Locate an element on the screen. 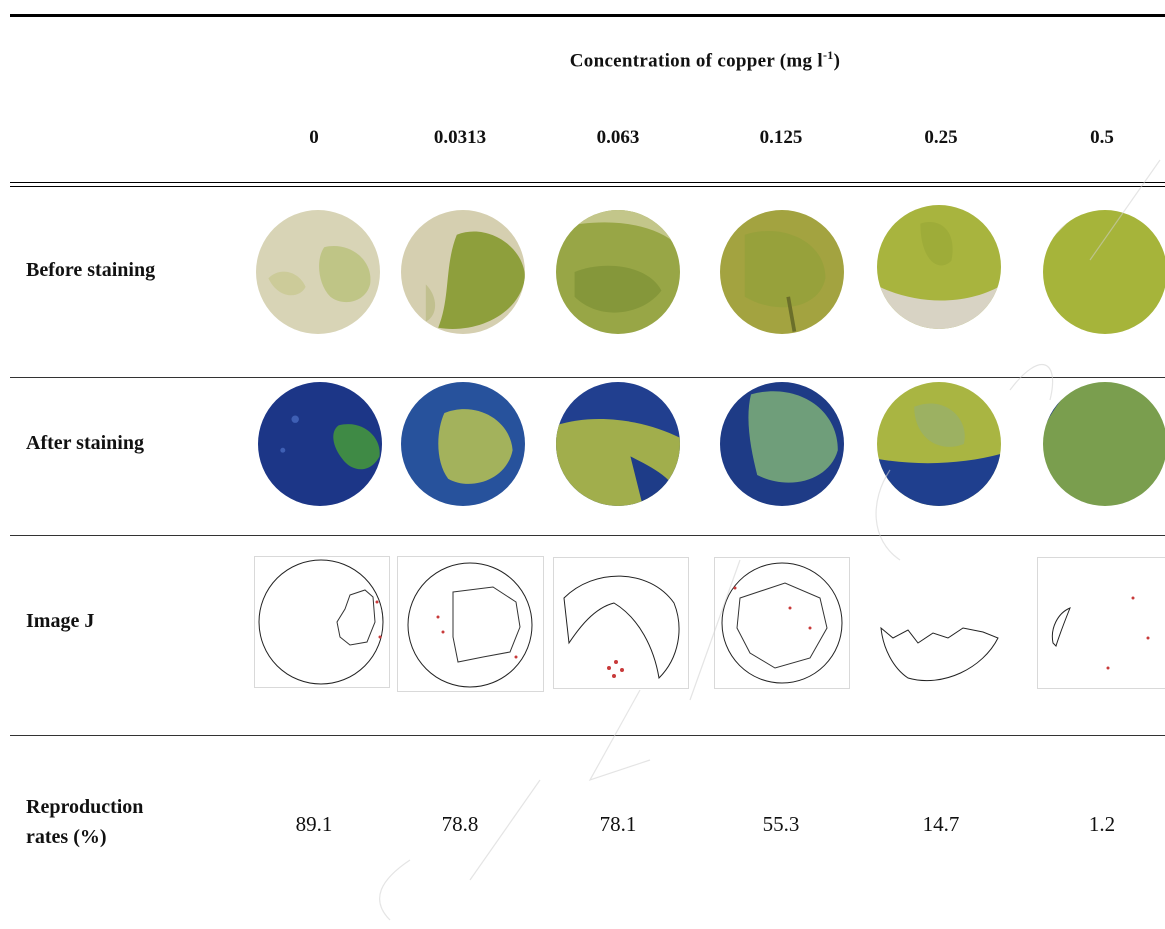 Image resolution: width=1165 pixels, height=929 pixels. row-label-image-j: Image J is located at coordinates (60, 621).